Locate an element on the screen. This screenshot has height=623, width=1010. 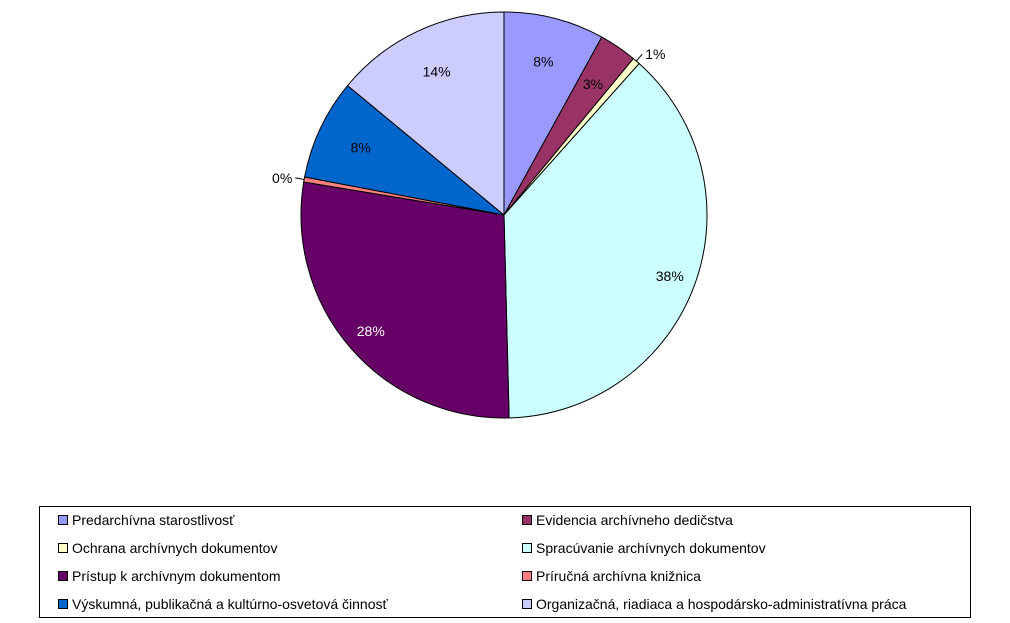
data-label-4: 28% is located at coordinates (371, 331).